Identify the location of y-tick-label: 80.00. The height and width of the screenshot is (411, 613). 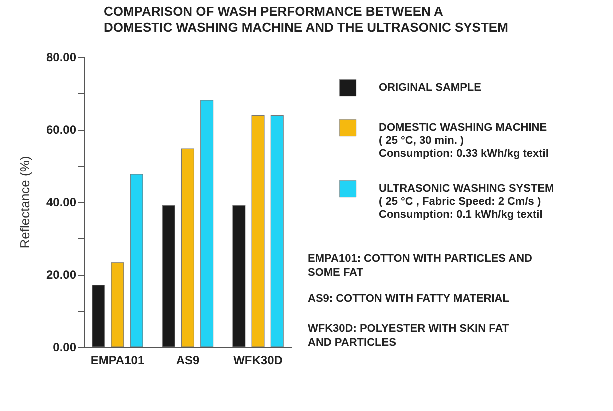
(61, 57).